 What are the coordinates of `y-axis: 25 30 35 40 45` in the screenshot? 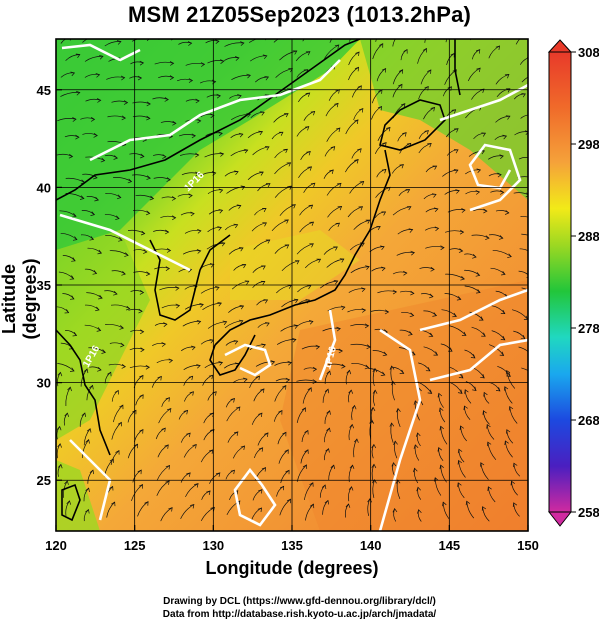 It's located at (49, 285).